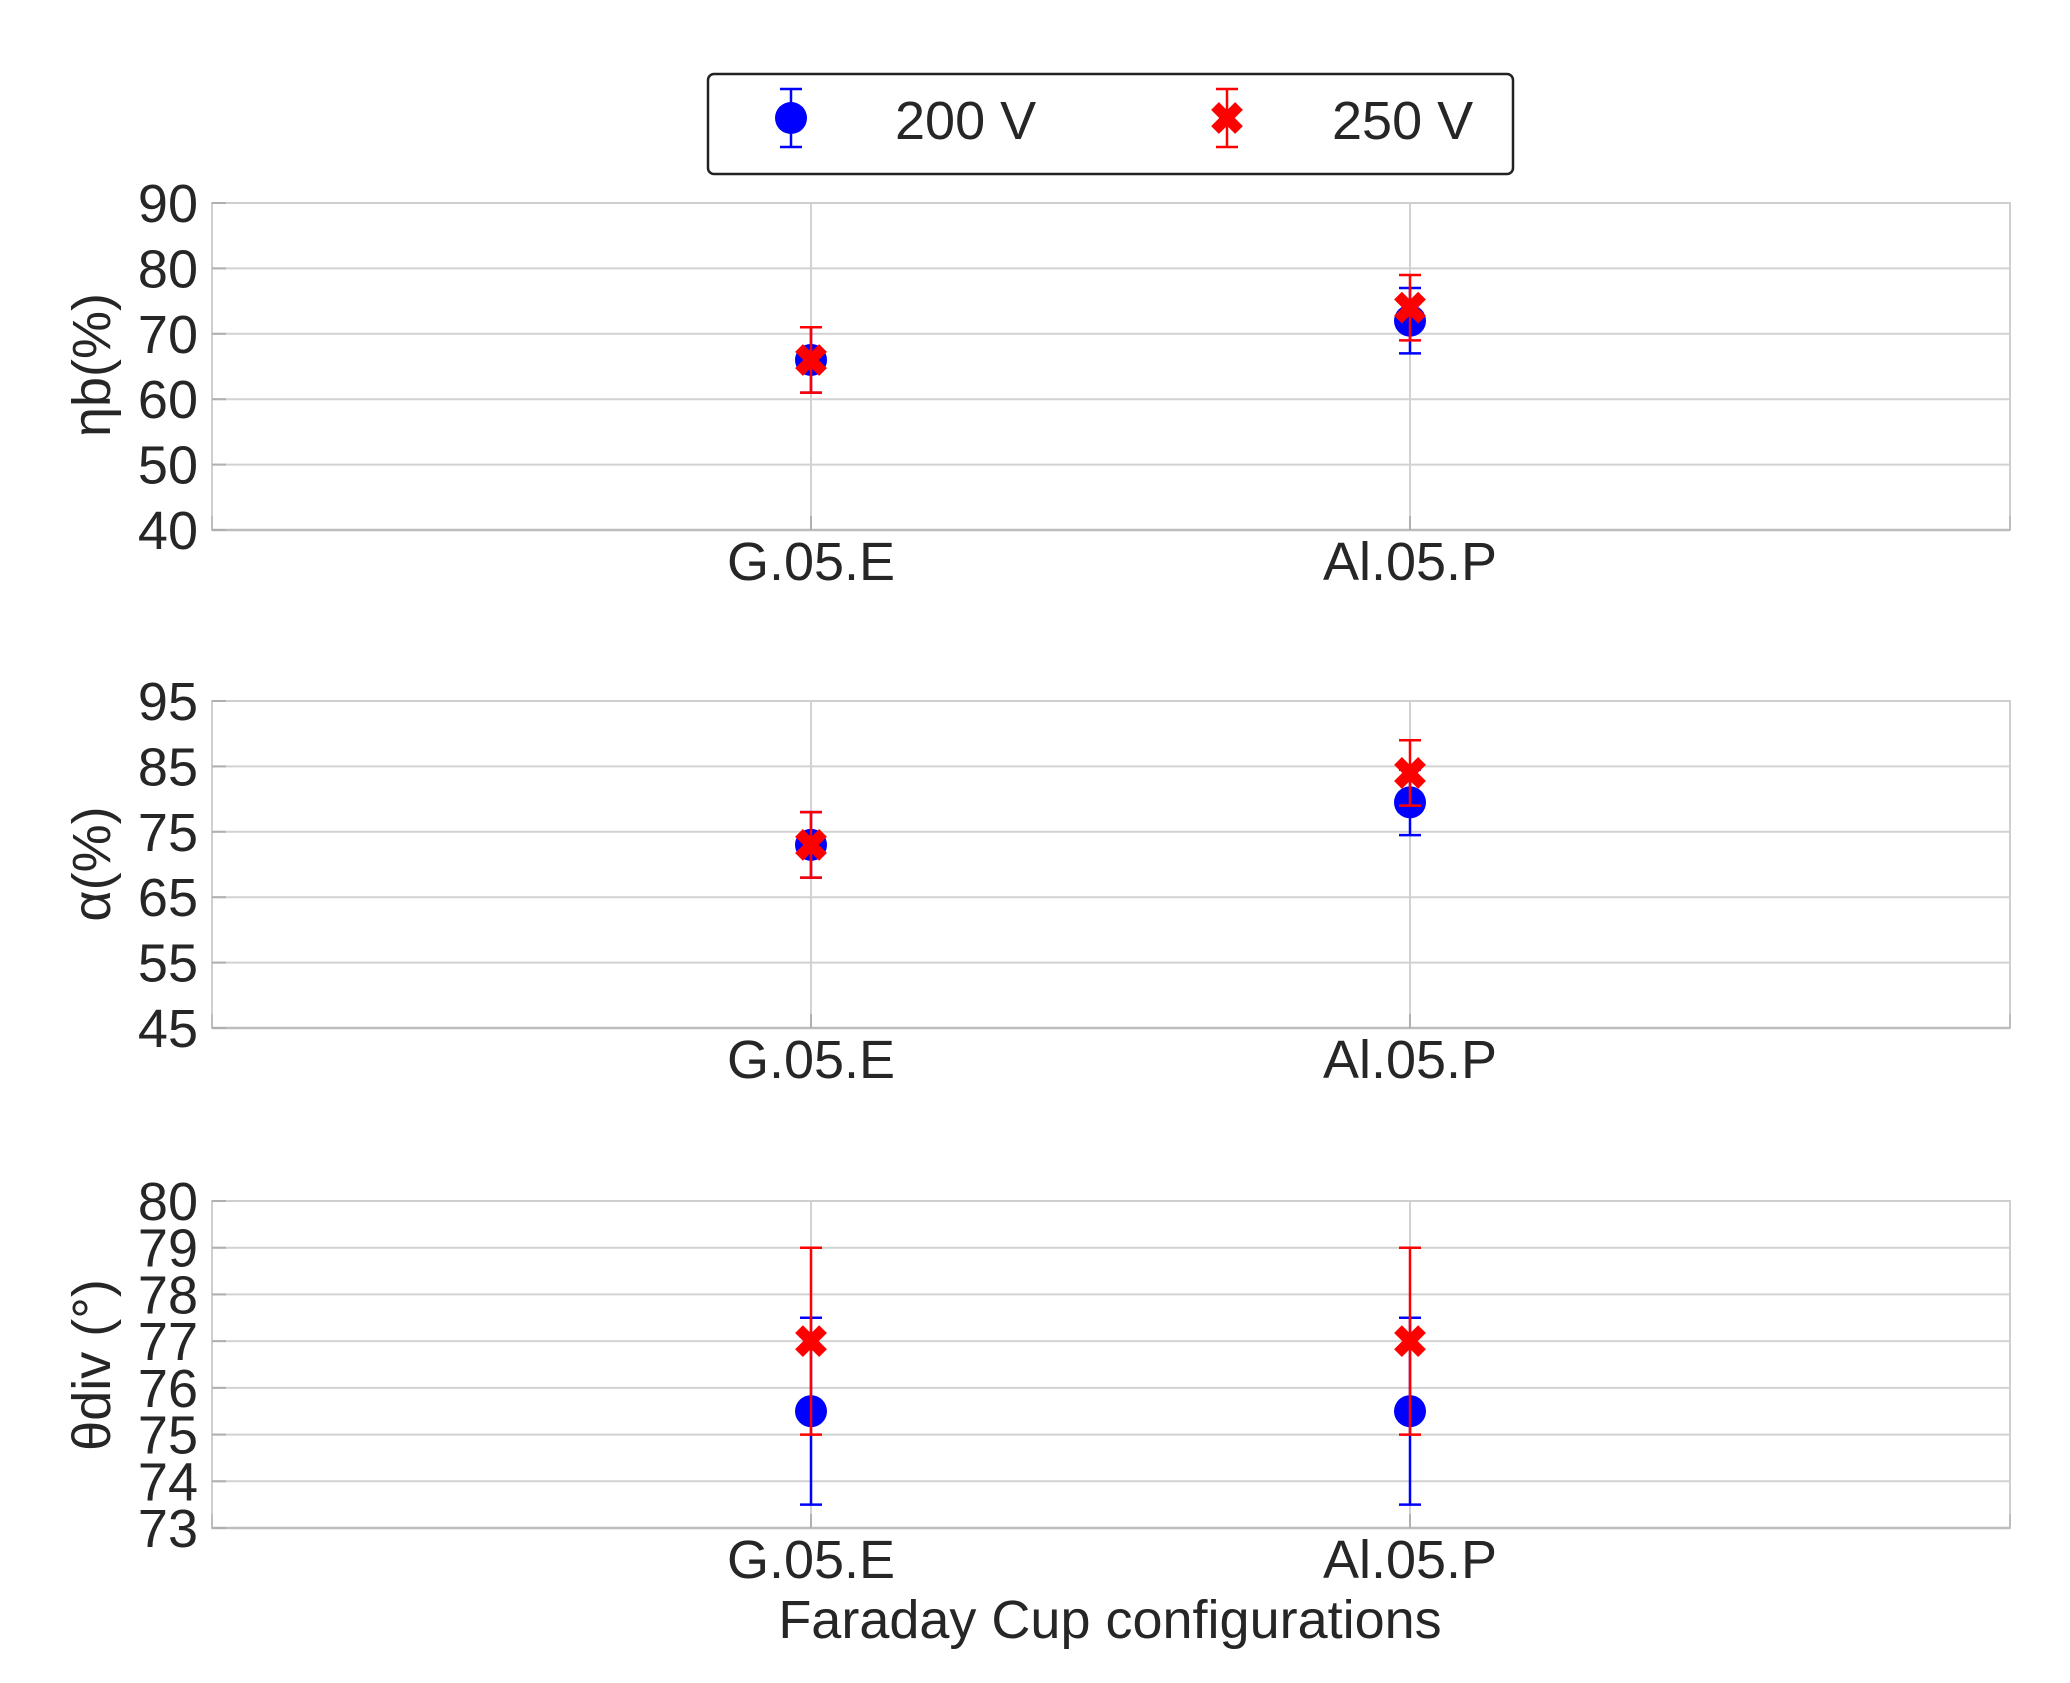  What do you see at coordinates (168, 1389) in the screenshot?
I see `ytick-label: 76` at bounding box center [168, 1389].